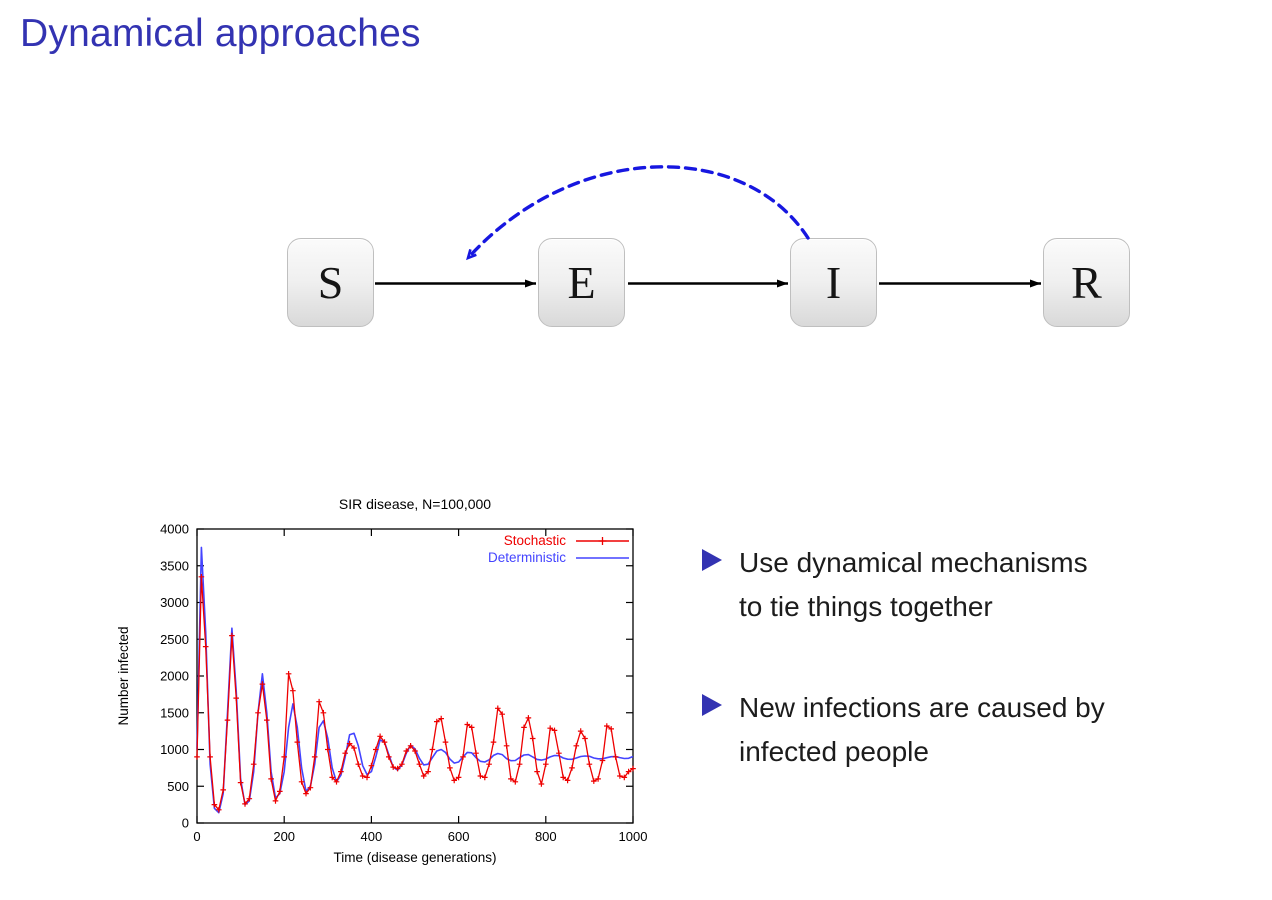 The width and height of the screenshot is (1272, 900). I want to click on y-tick-label: 1000, so click(174, 749).